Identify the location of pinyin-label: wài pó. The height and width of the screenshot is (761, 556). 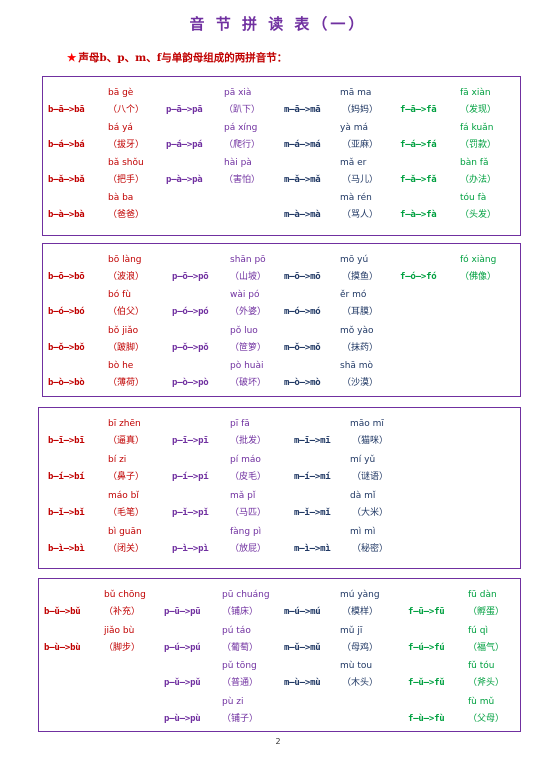
(245, 295).